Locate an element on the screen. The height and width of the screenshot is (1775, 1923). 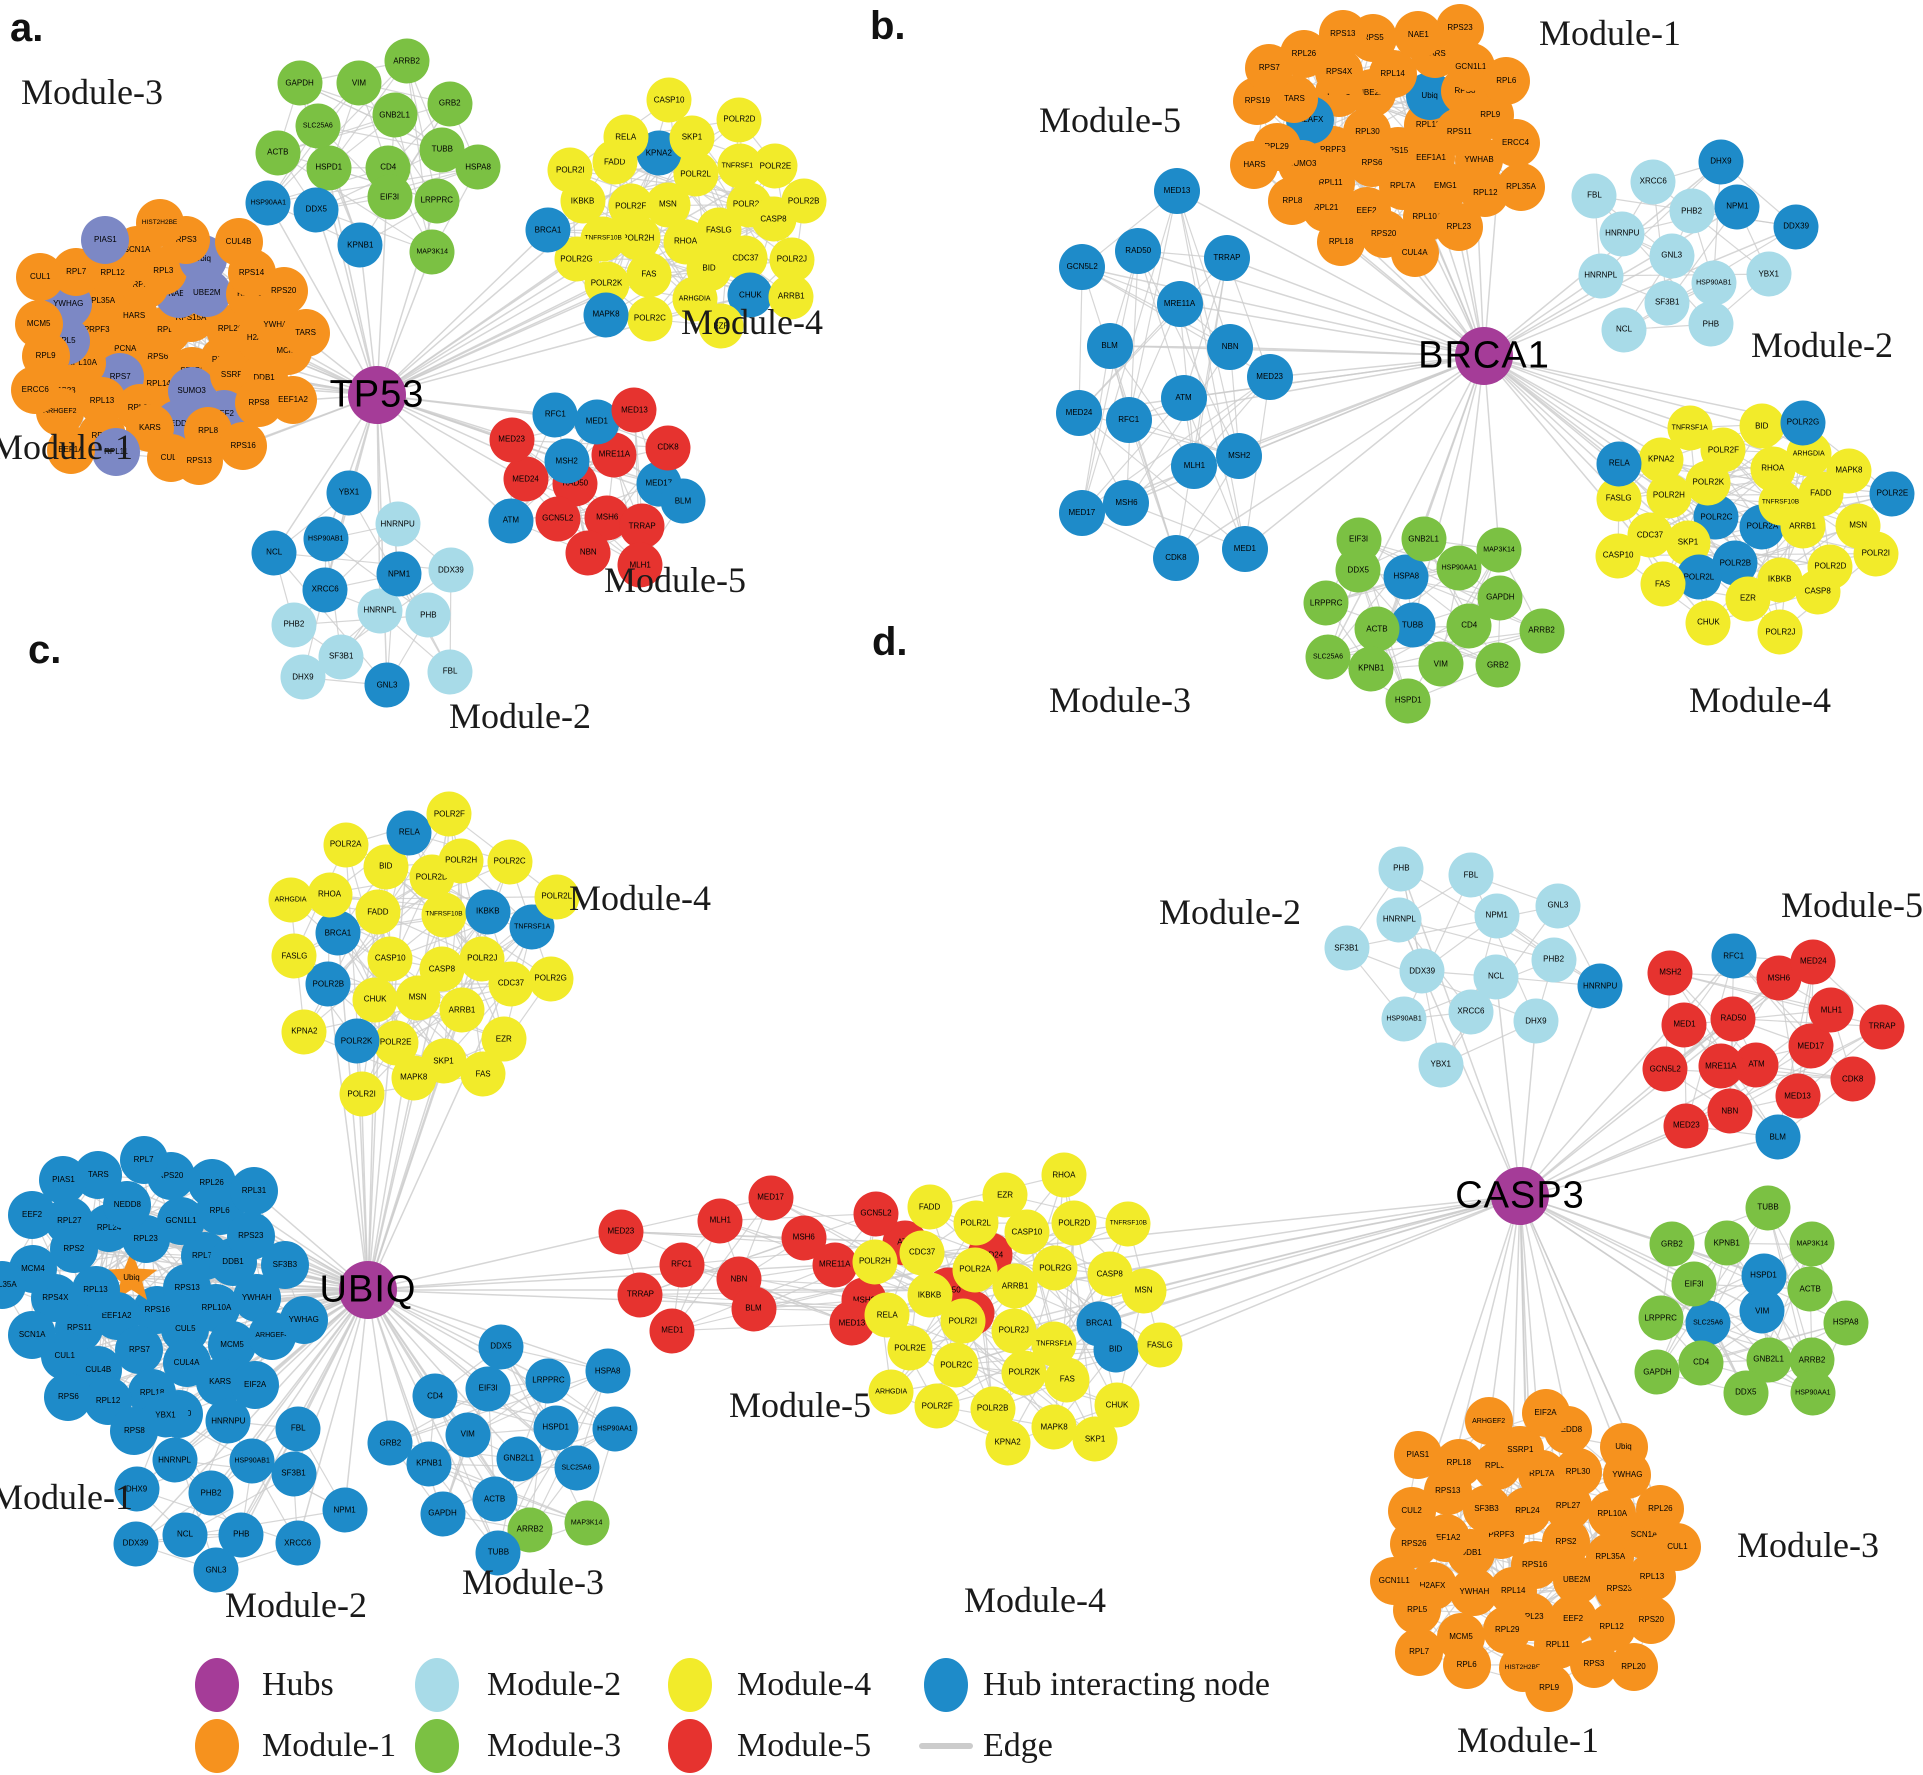
node-HIST2H2BE: HIST2H2BE is located at coordinates (159, 223).